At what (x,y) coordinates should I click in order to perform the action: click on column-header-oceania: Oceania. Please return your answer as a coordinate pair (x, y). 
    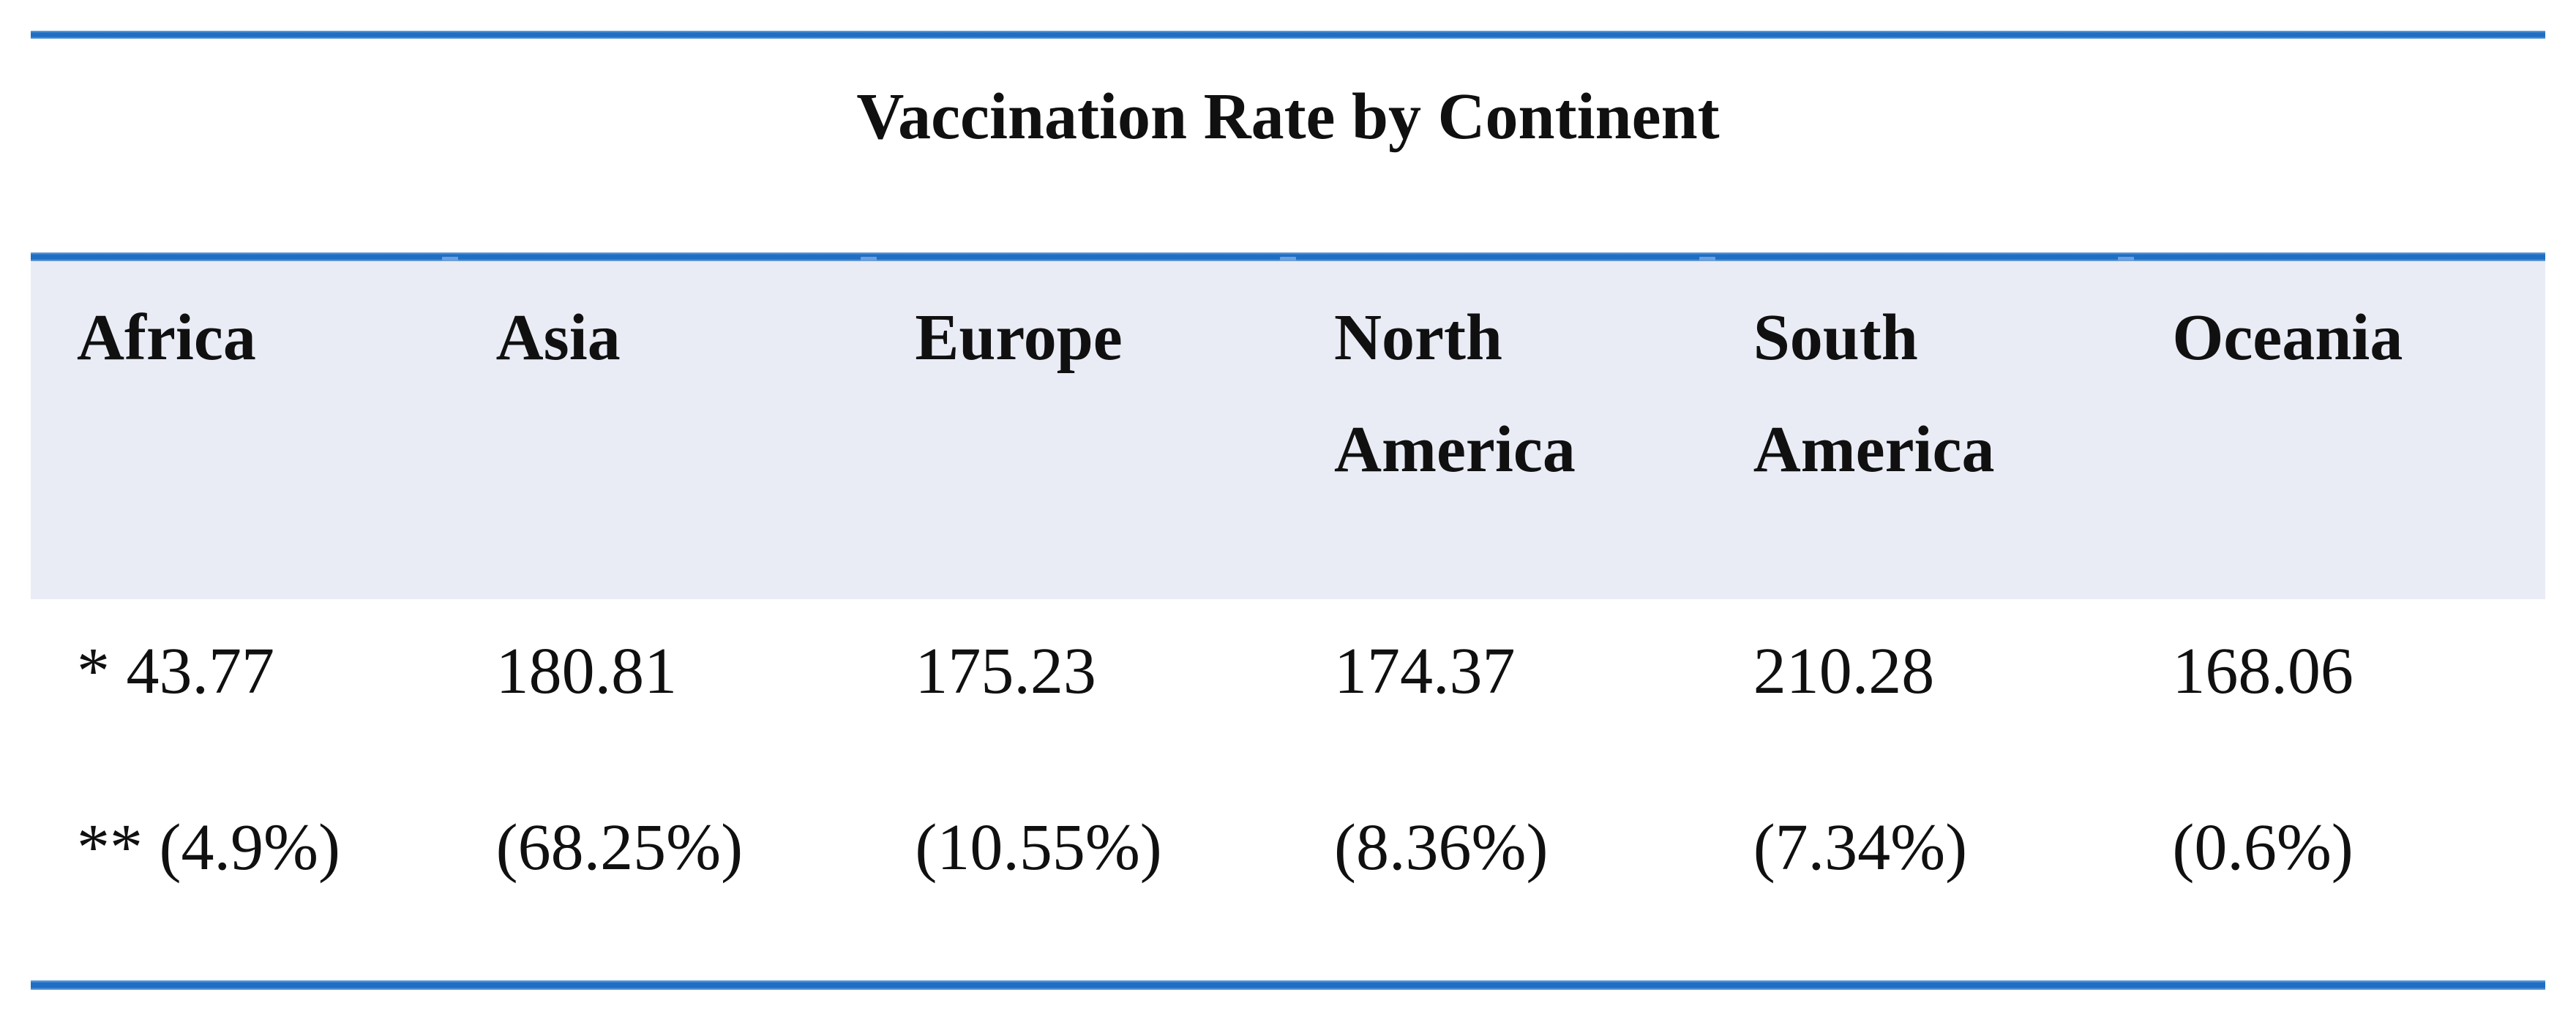
    Looking at the image, I should click on (2287, 337).